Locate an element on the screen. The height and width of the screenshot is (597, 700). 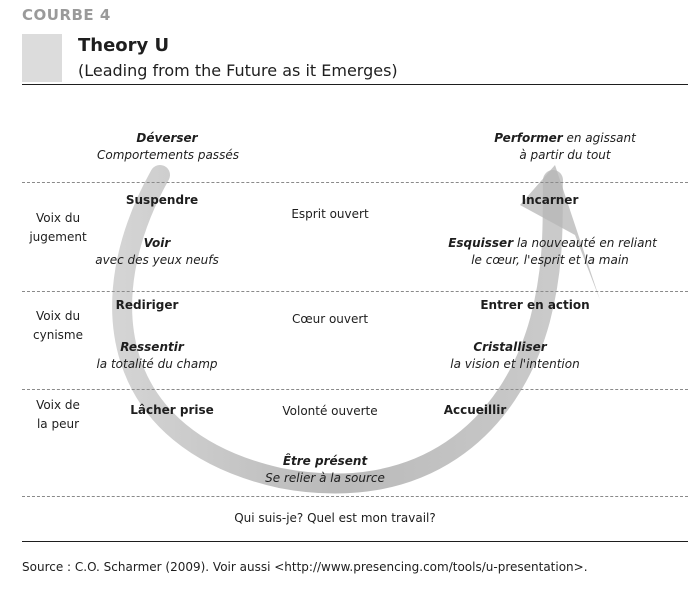
etre-present-label: Être présent is located at coordinates (325, 461).